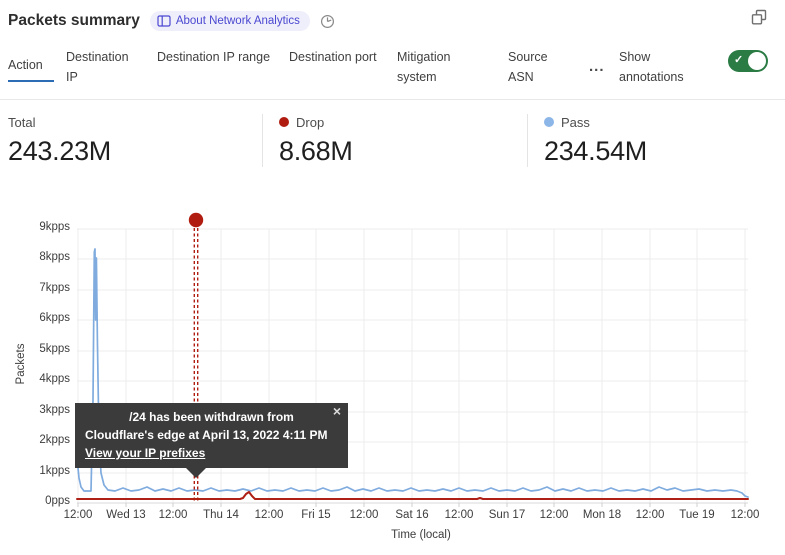  What do you see at coordinates (164, 21) in the screenshot?
I see `book-icon` at bounding box center [164, 21].